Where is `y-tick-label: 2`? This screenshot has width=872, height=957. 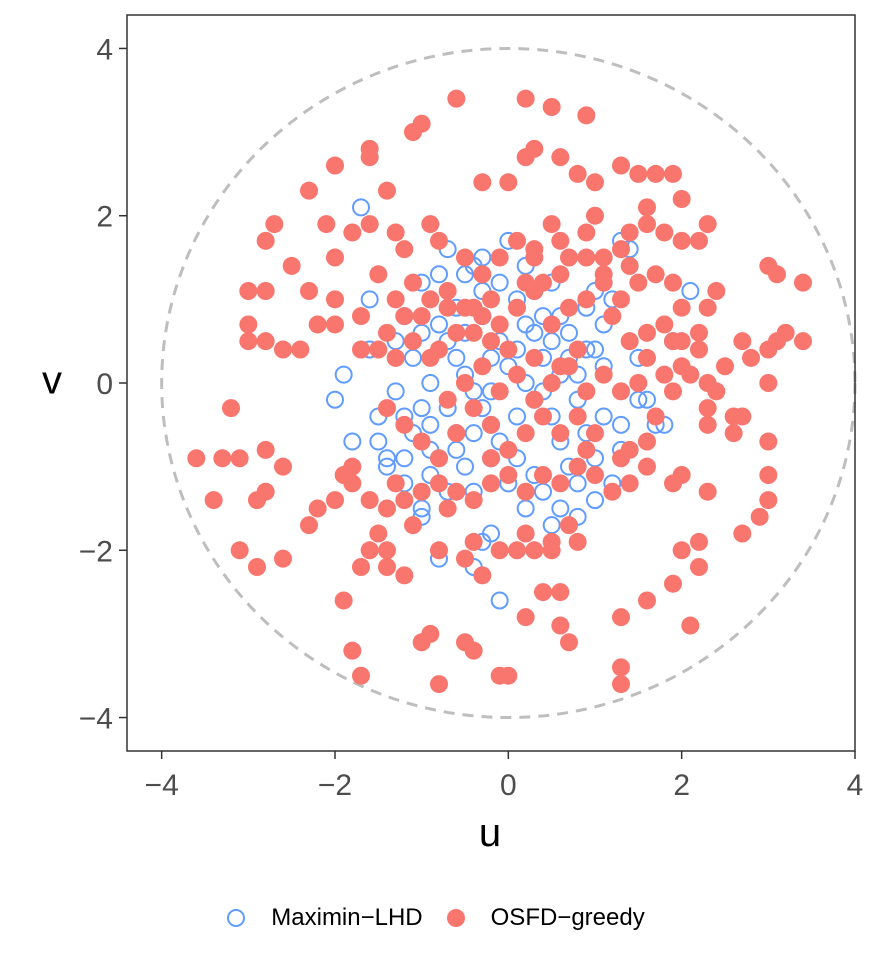 y-tick-label: 2 is located at coordinates (104, 217).